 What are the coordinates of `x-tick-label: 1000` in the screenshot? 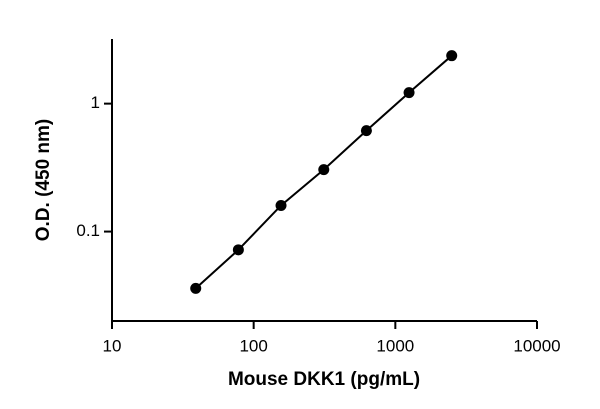 It's located at (395, 345).